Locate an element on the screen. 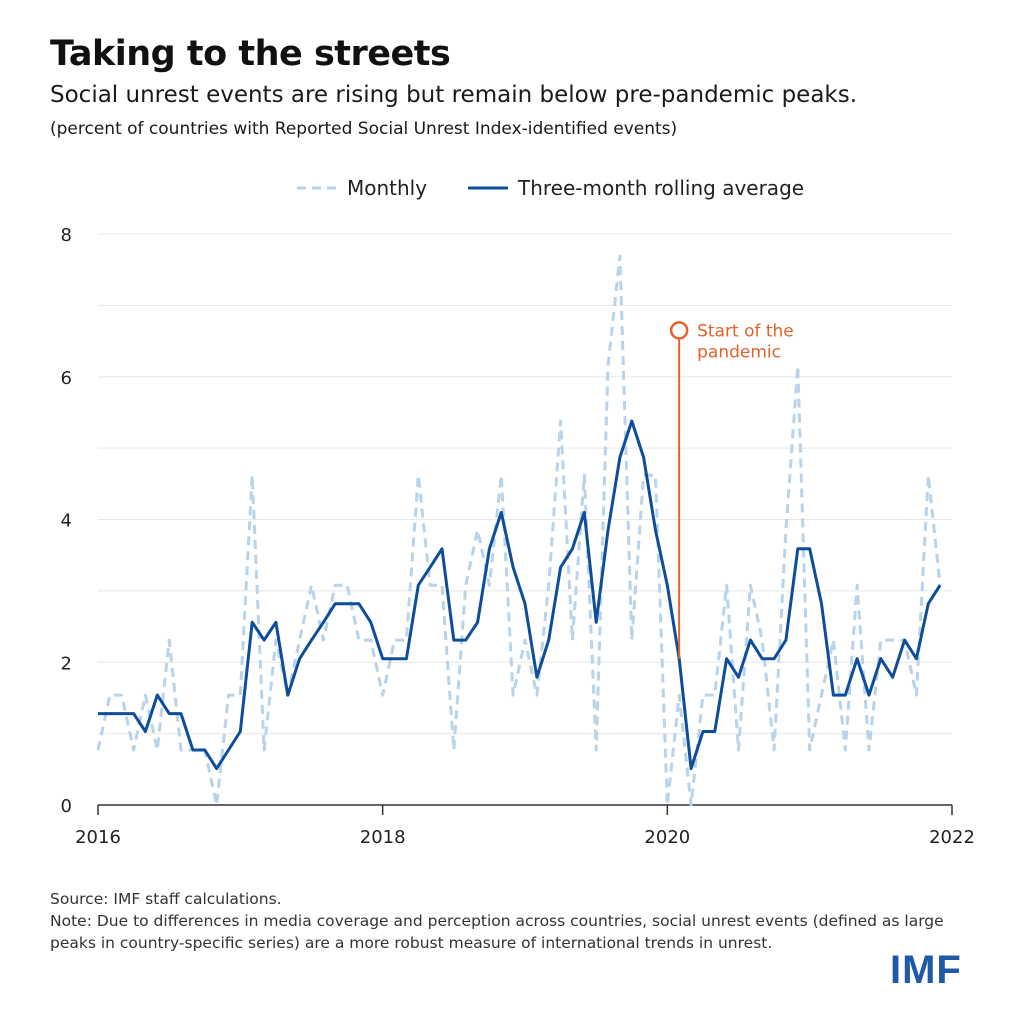  y-tick-label: 0 is located at coordinates (66, 806).